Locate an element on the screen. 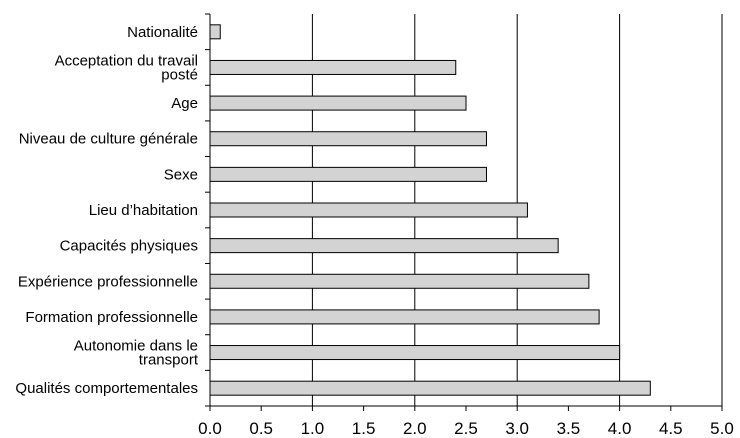  category-label: Acceptation du travail posté is located at coordinates (126, 67).